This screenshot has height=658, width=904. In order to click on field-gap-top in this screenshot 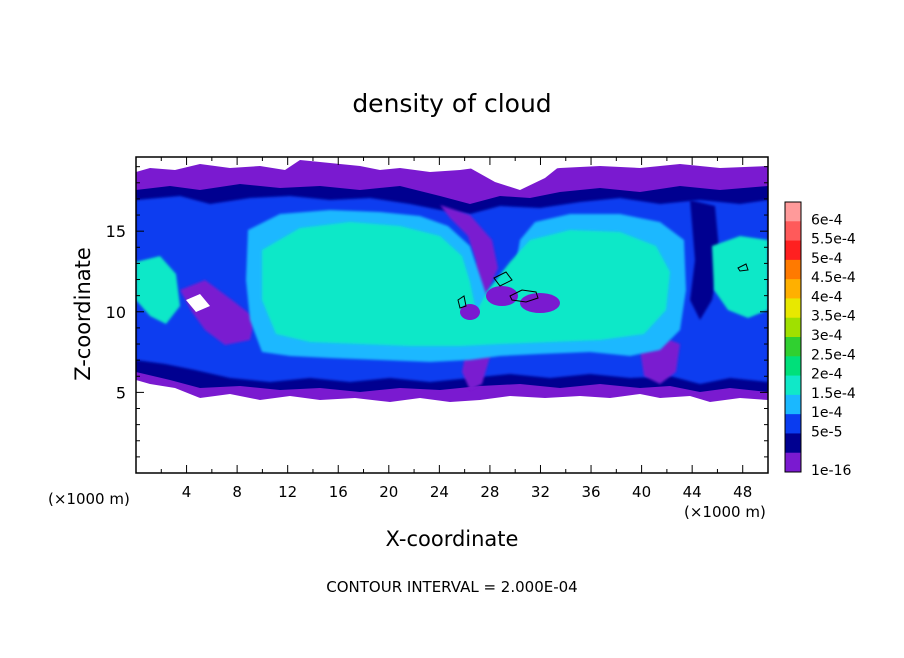, I will do `click(452, 173)`.